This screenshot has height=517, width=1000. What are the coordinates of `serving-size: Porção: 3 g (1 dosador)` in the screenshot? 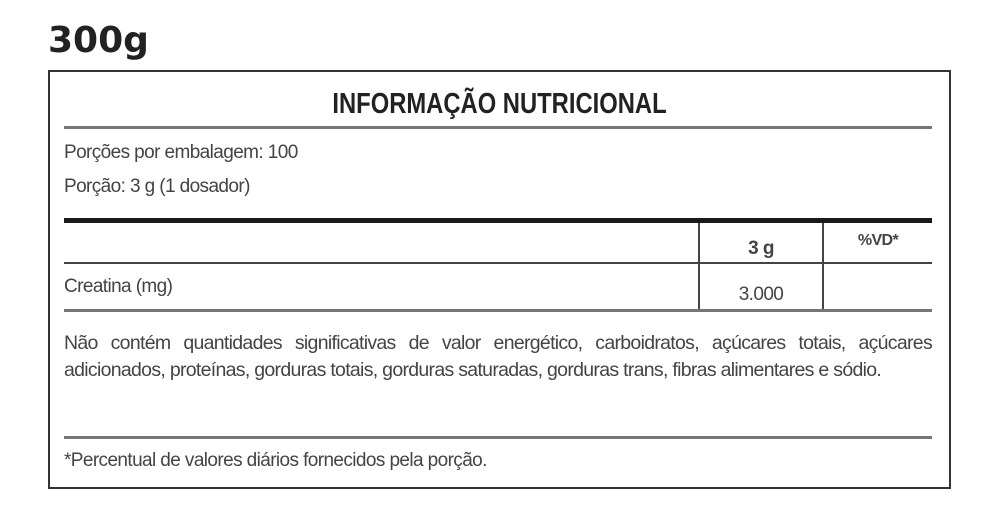 It's located at (157, 186).